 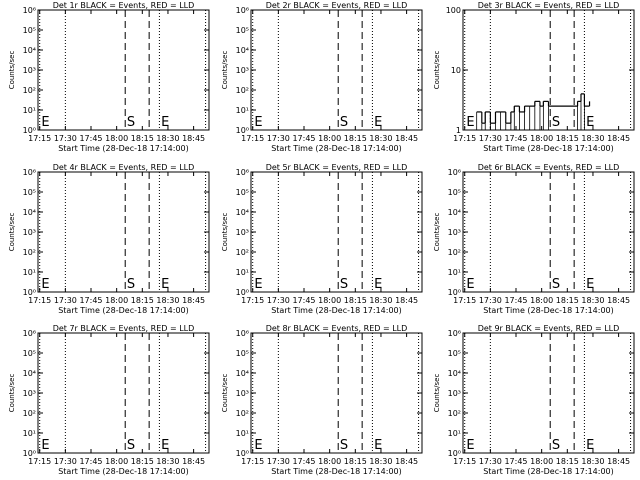 I want to click on panel-title: Det 7r BLACK = Events, RED = LLD, so click(x=124, y=328).